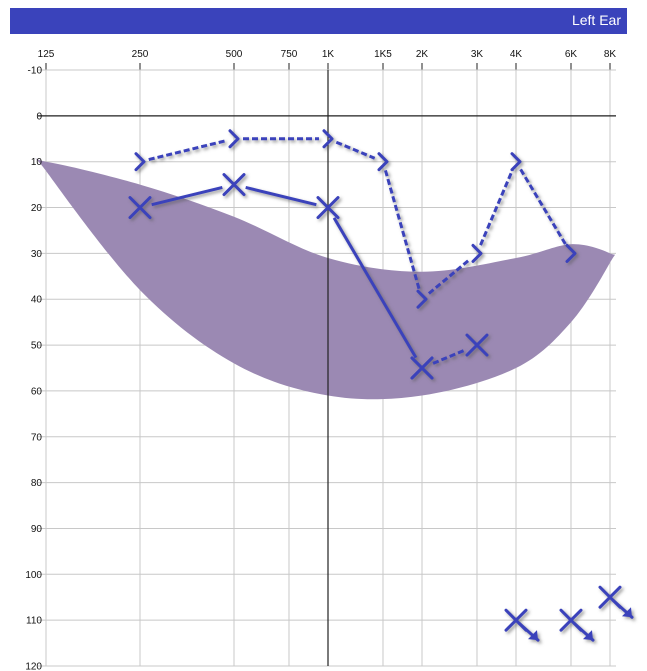 This screenshot has width=647, height=671. What do you see at coordinates (37, 346) in the screenshot?
I see `y-tick-label: 50` at bounding box center [37, 346].